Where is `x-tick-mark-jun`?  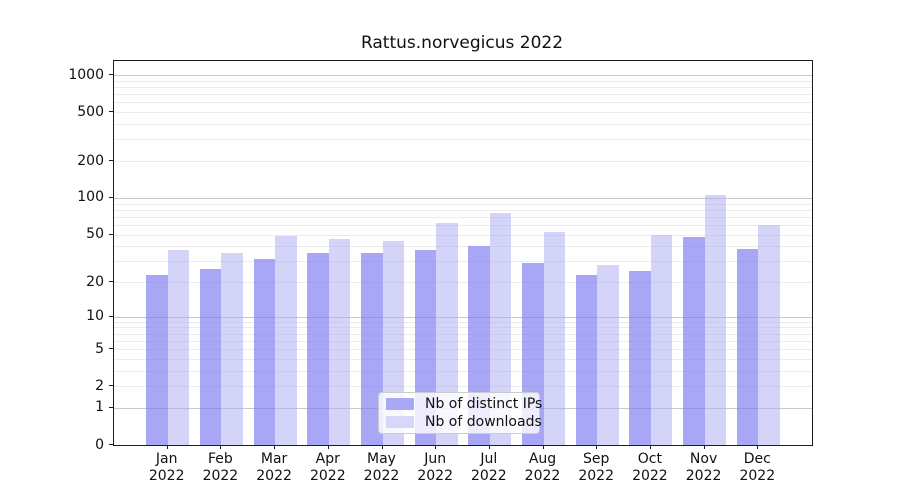
x-tick-mark-jun is located at coordinates (436, 447).